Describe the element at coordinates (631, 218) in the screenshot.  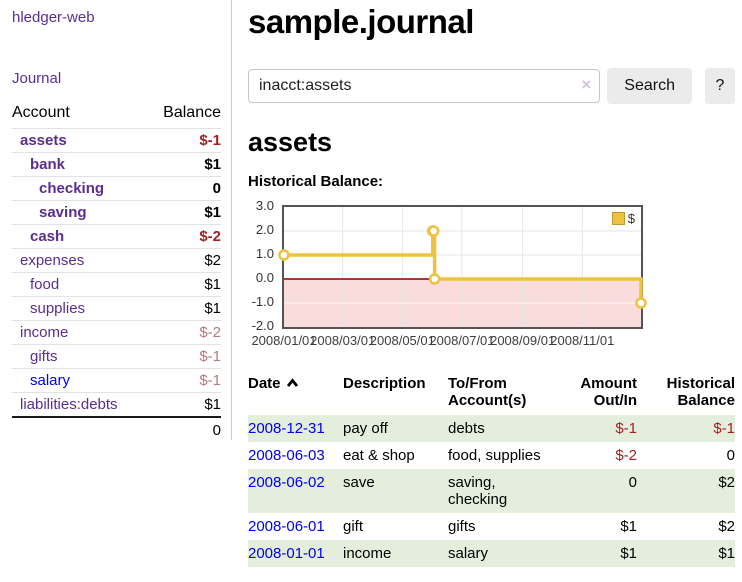
I see `legend-label: $` at that location.